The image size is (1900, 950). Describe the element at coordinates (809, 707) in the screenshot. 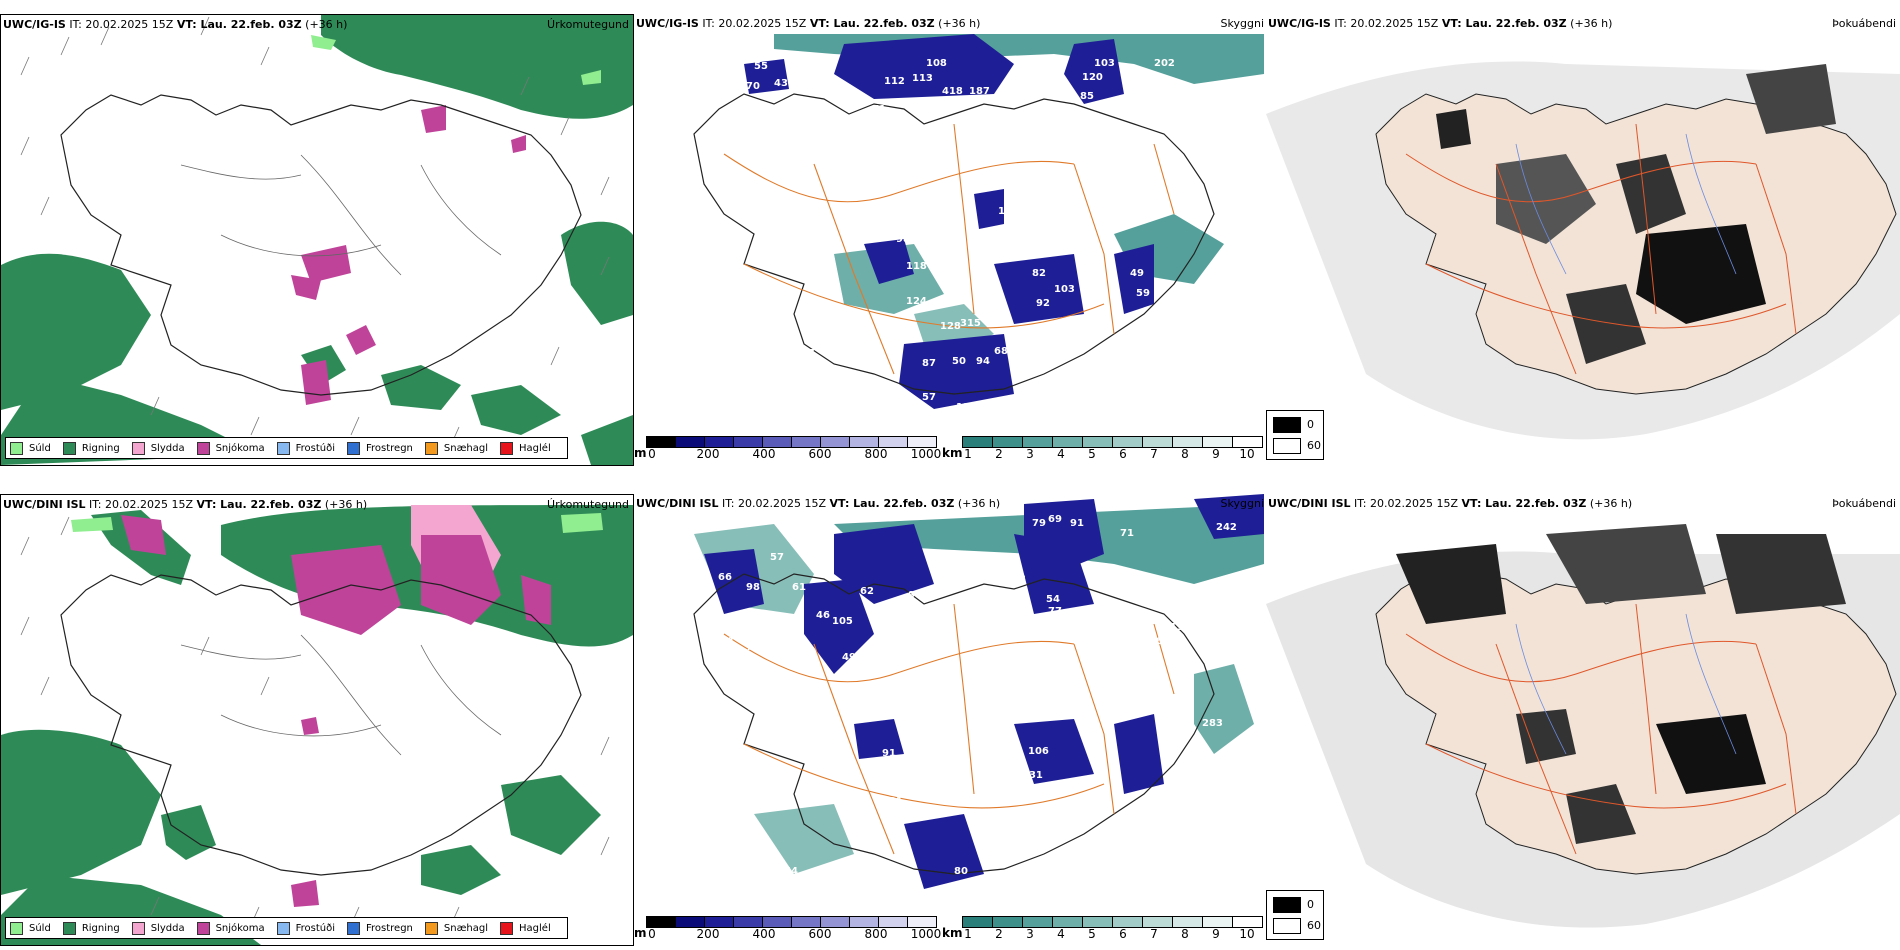

I see `ceiling-value-label: 50` at that location.